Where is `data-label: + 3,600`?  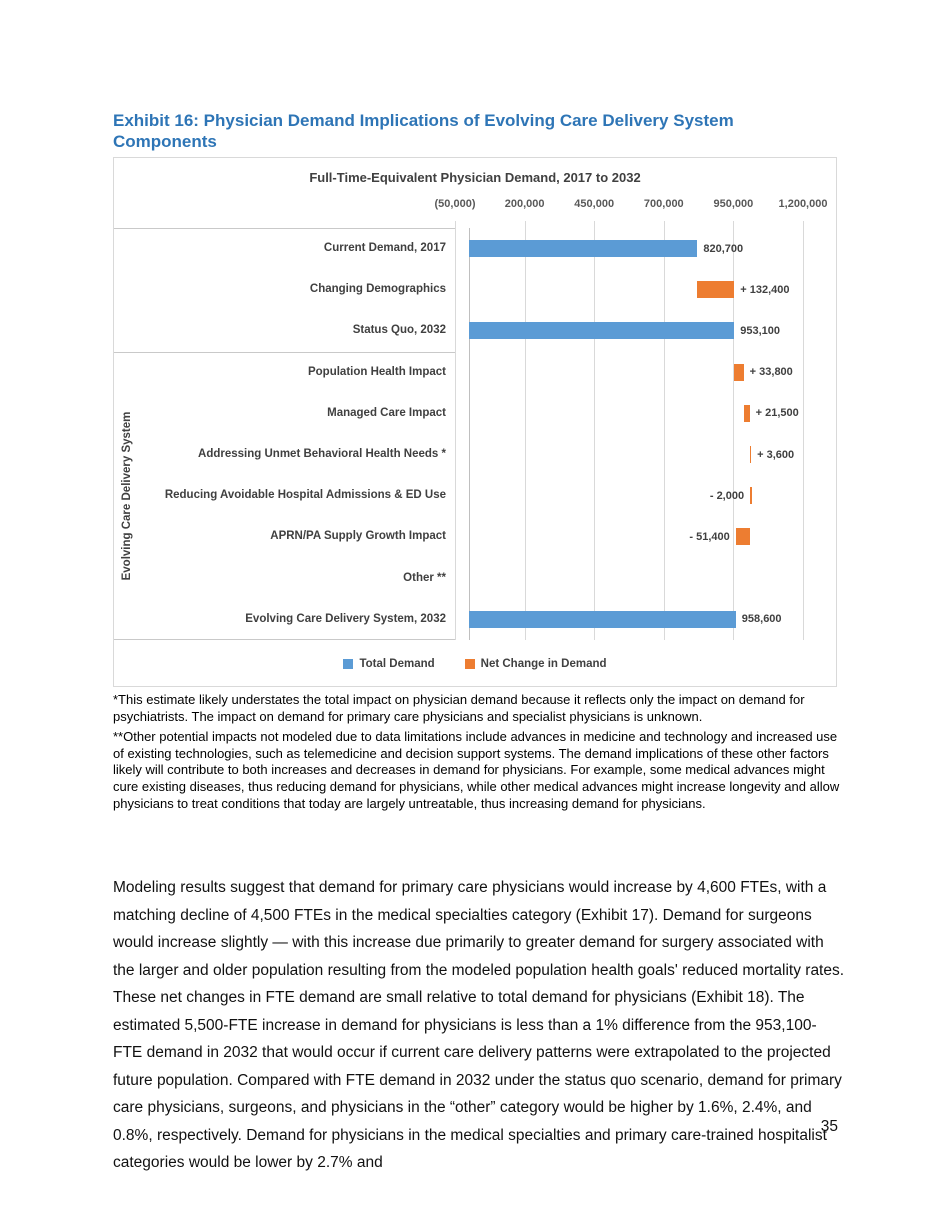 data-label: + 3,600 is located at coordinates (776, 454).